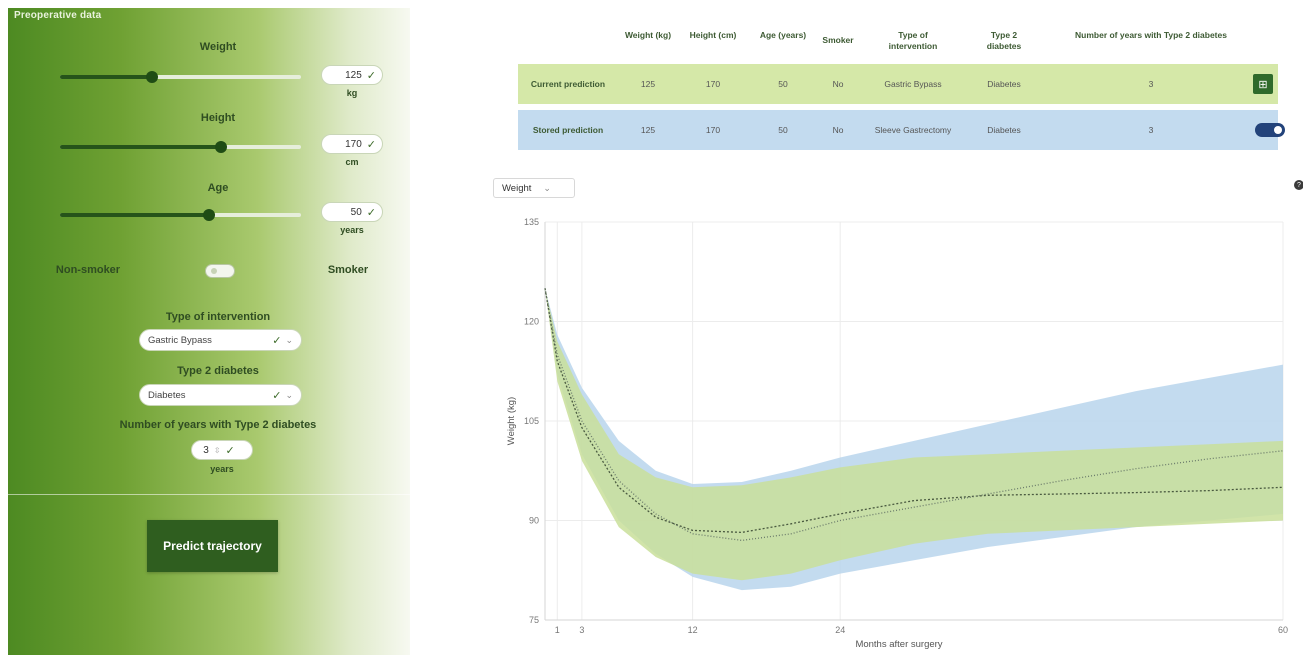 The image size is (1303, 655). What do you see at coordinates (352, 162) in the screenshot?
I see `height-unit: cm` at bounding box center [352, 162].